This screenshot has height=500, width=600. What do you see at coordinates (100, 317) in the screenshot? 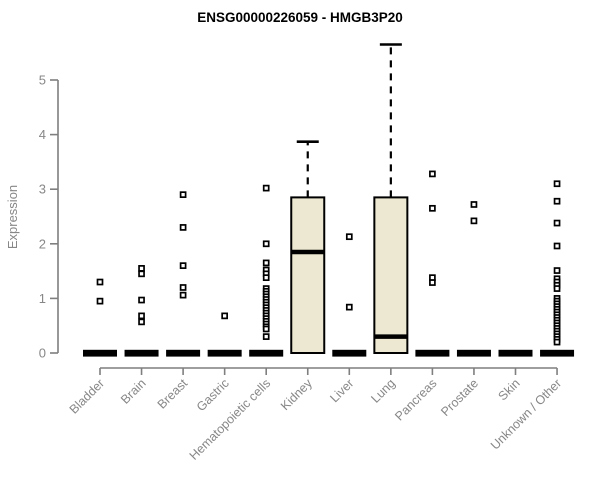
I see `box-bladder` at bounding box center [100, 317].